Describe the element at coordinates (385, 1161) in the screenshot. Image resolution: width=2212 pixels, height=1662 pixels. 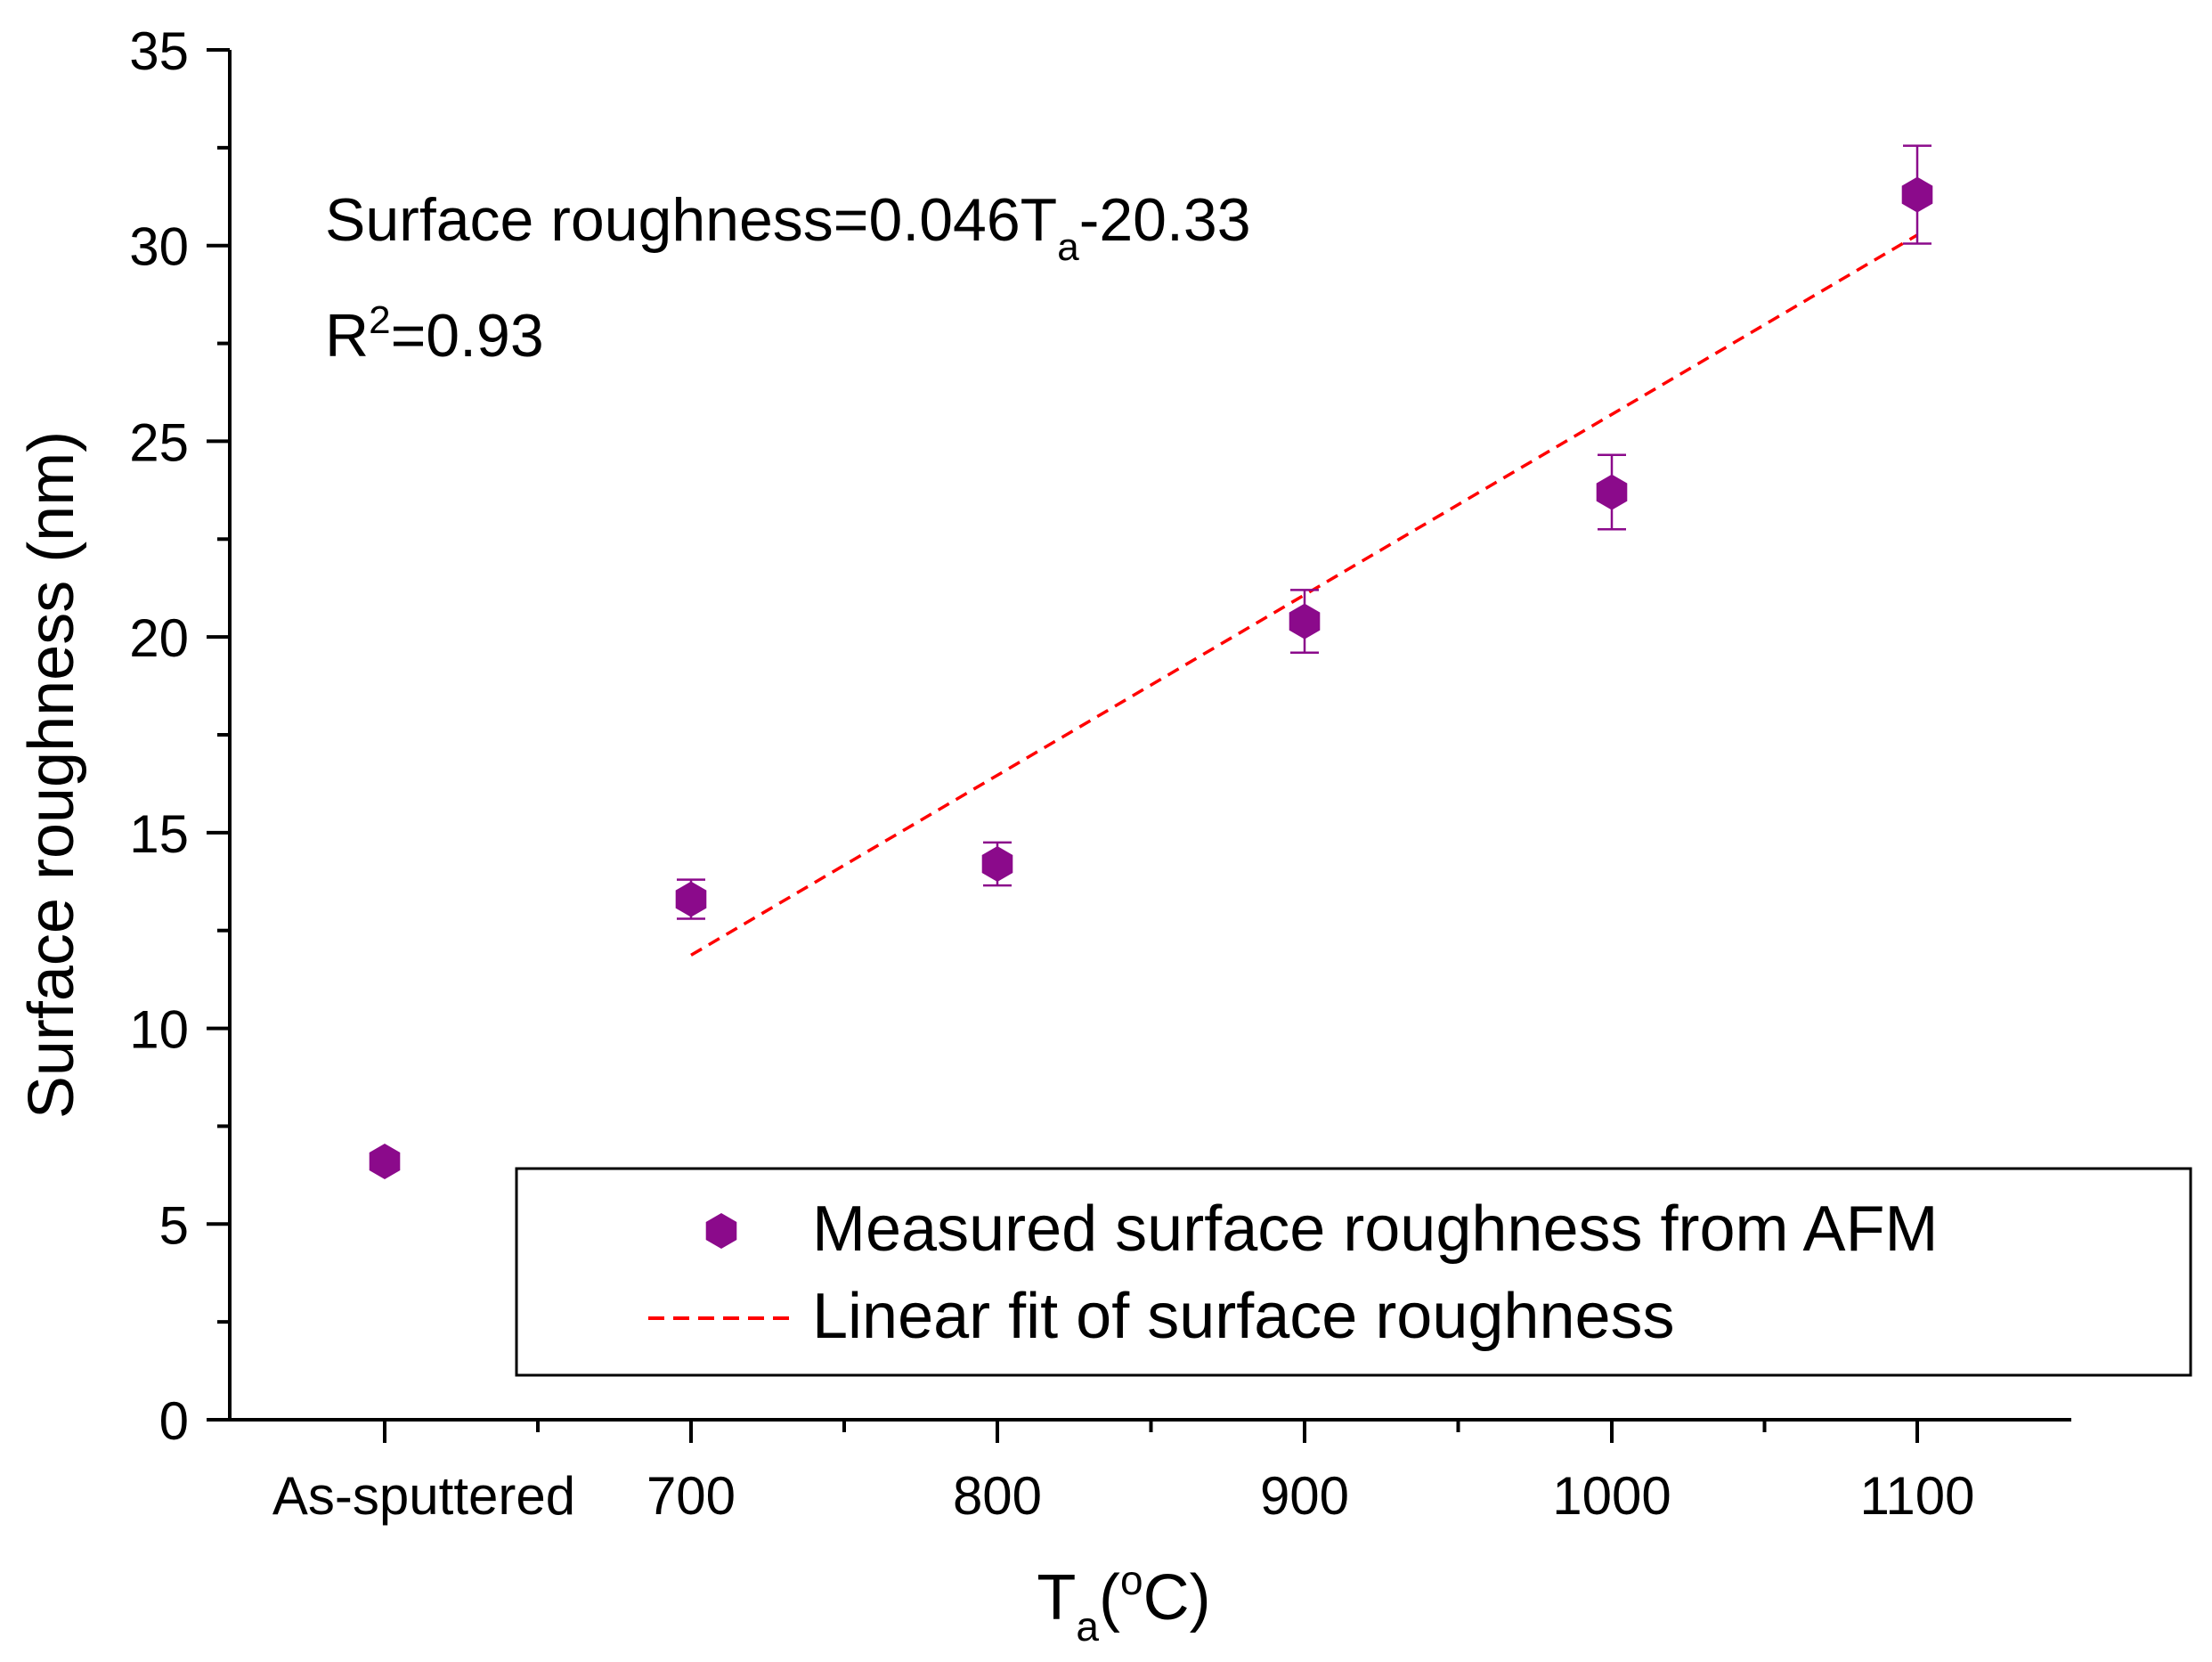
I see `data-point-As-sputtered` at that location.